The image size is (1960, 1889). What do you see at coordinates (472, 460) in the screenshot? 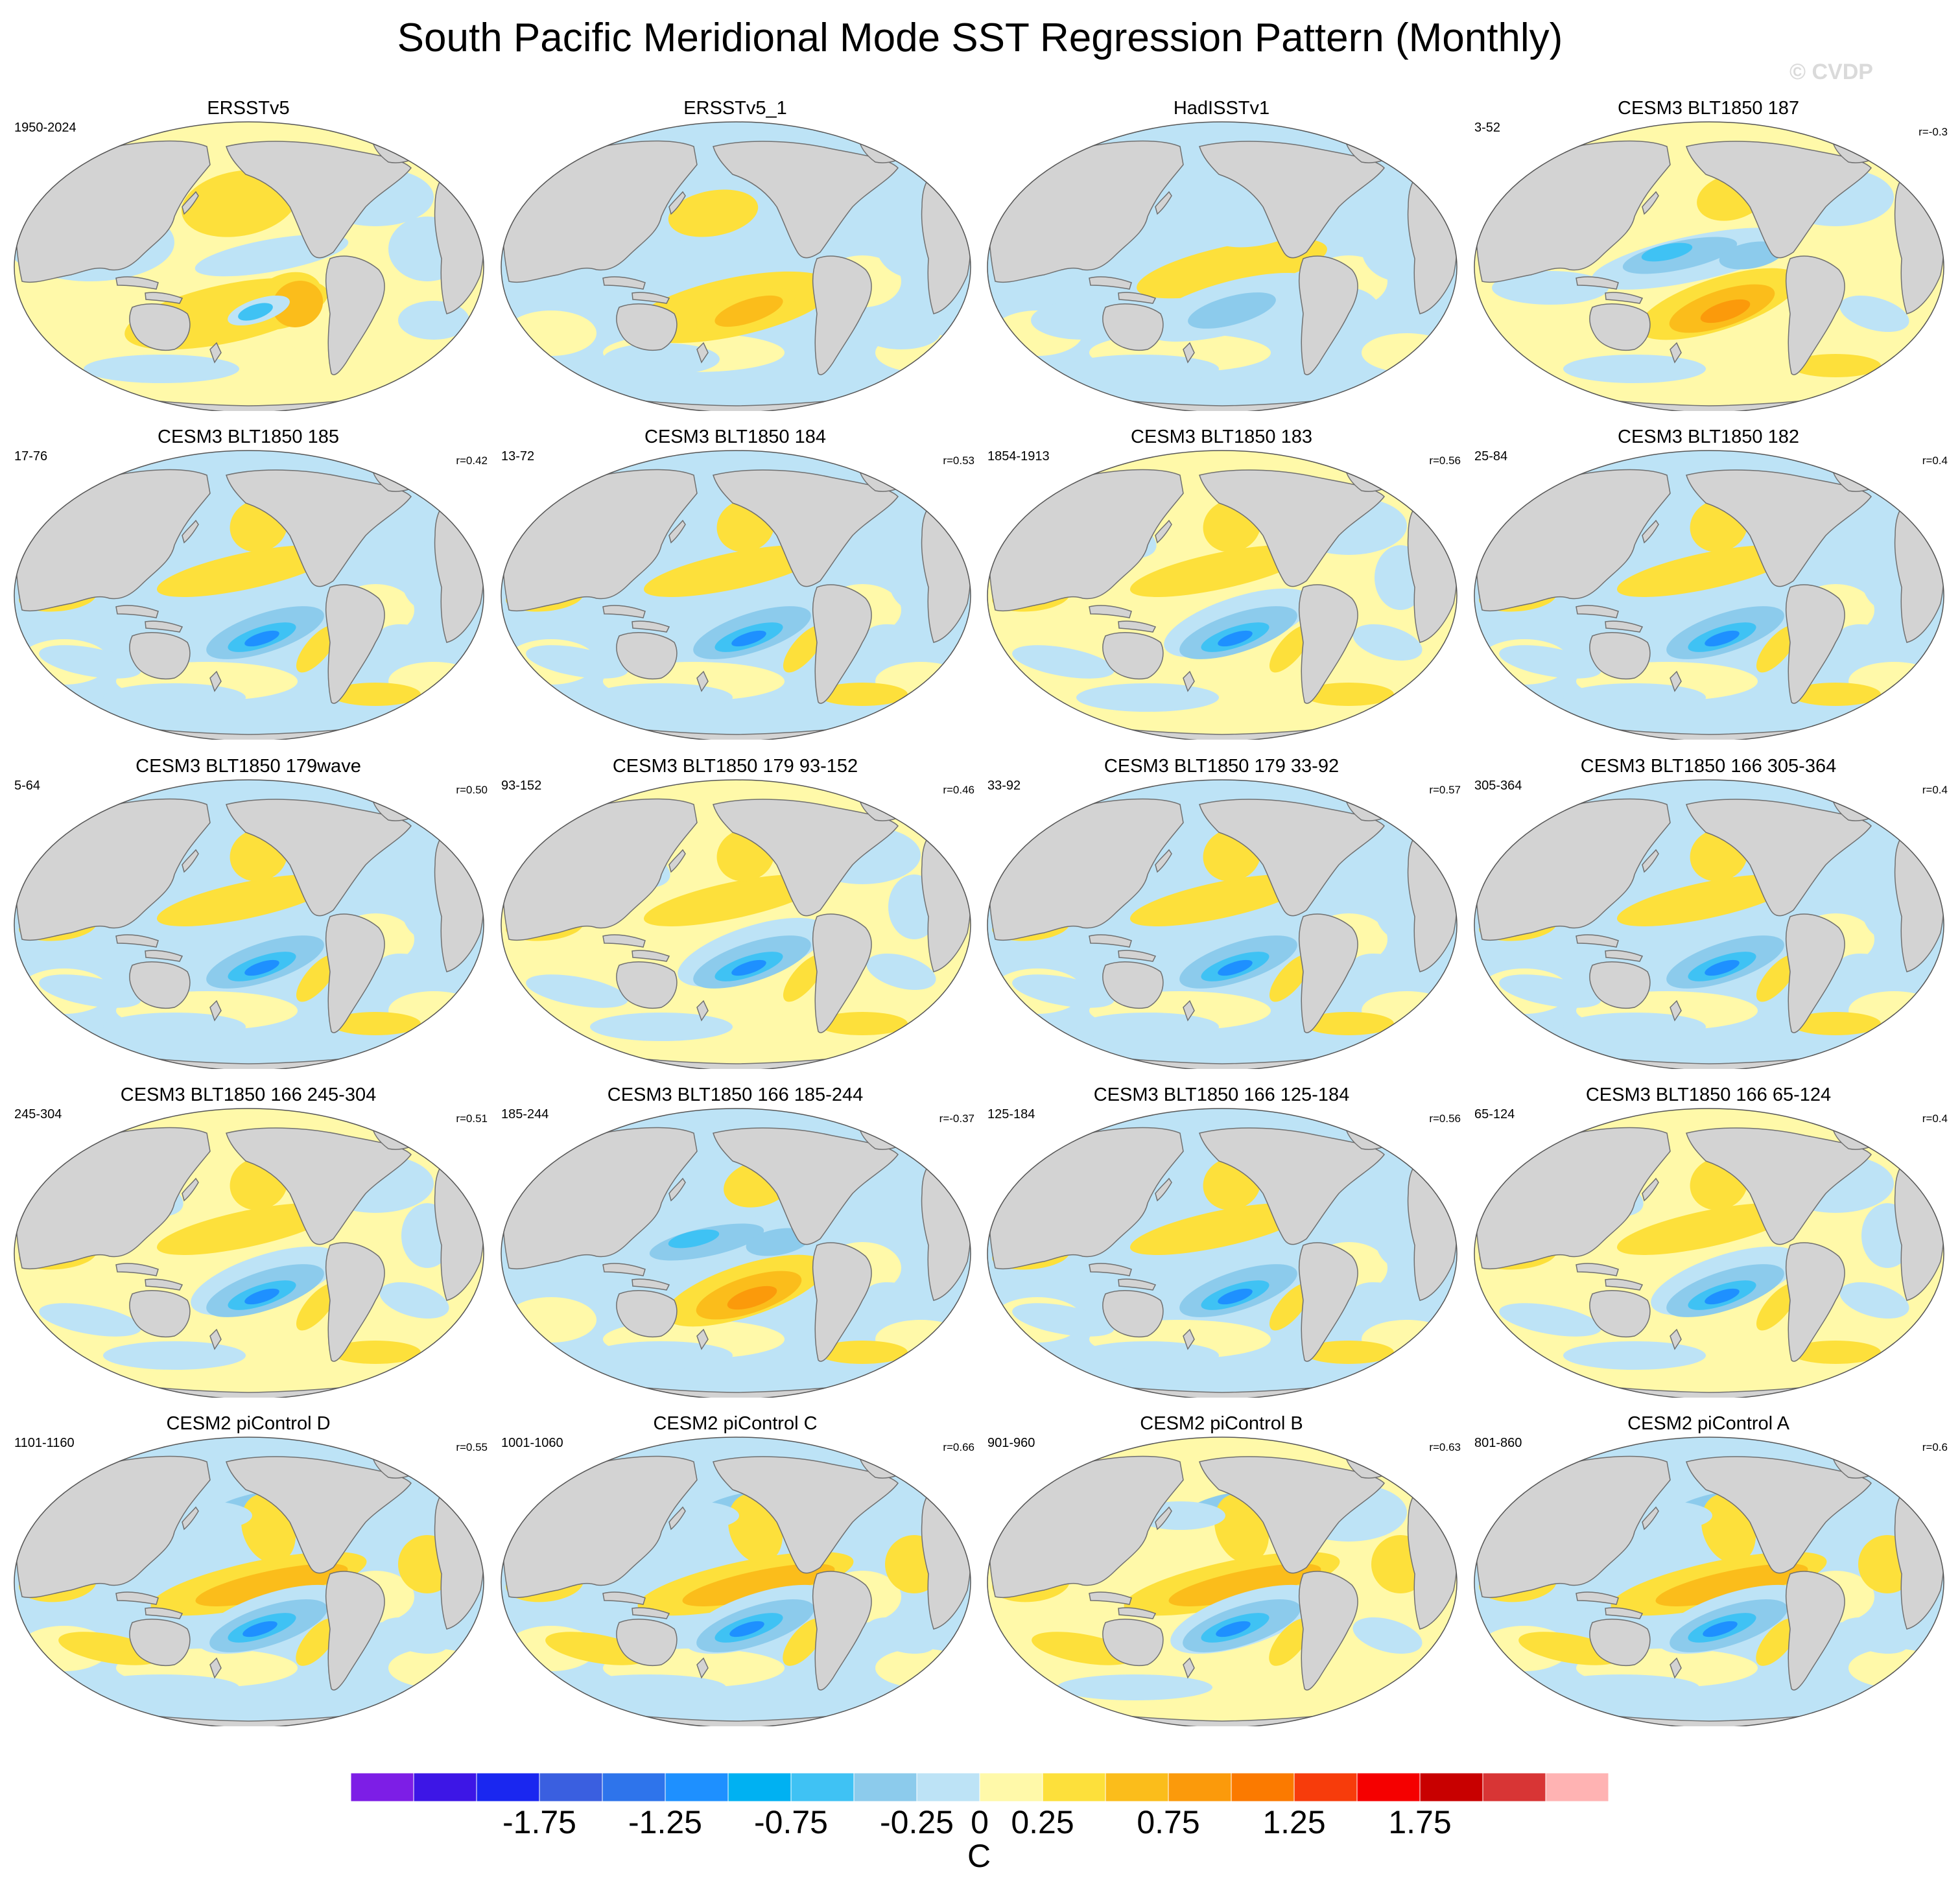
I see `panel-pattern-correlation: r=0.42` at bounding box center [472, 460].